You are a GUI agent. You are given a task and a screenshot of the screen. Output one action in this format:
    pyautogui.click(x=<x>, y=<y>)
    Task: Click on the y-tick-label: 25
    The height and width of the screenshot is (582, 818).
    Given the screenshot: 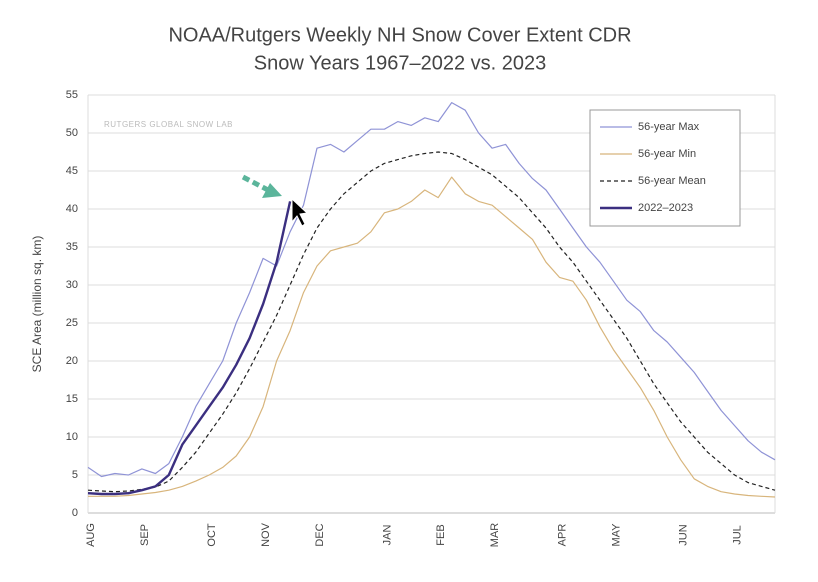 What is the action you would take?
    pyautogui.click(x=72, y=323)
    